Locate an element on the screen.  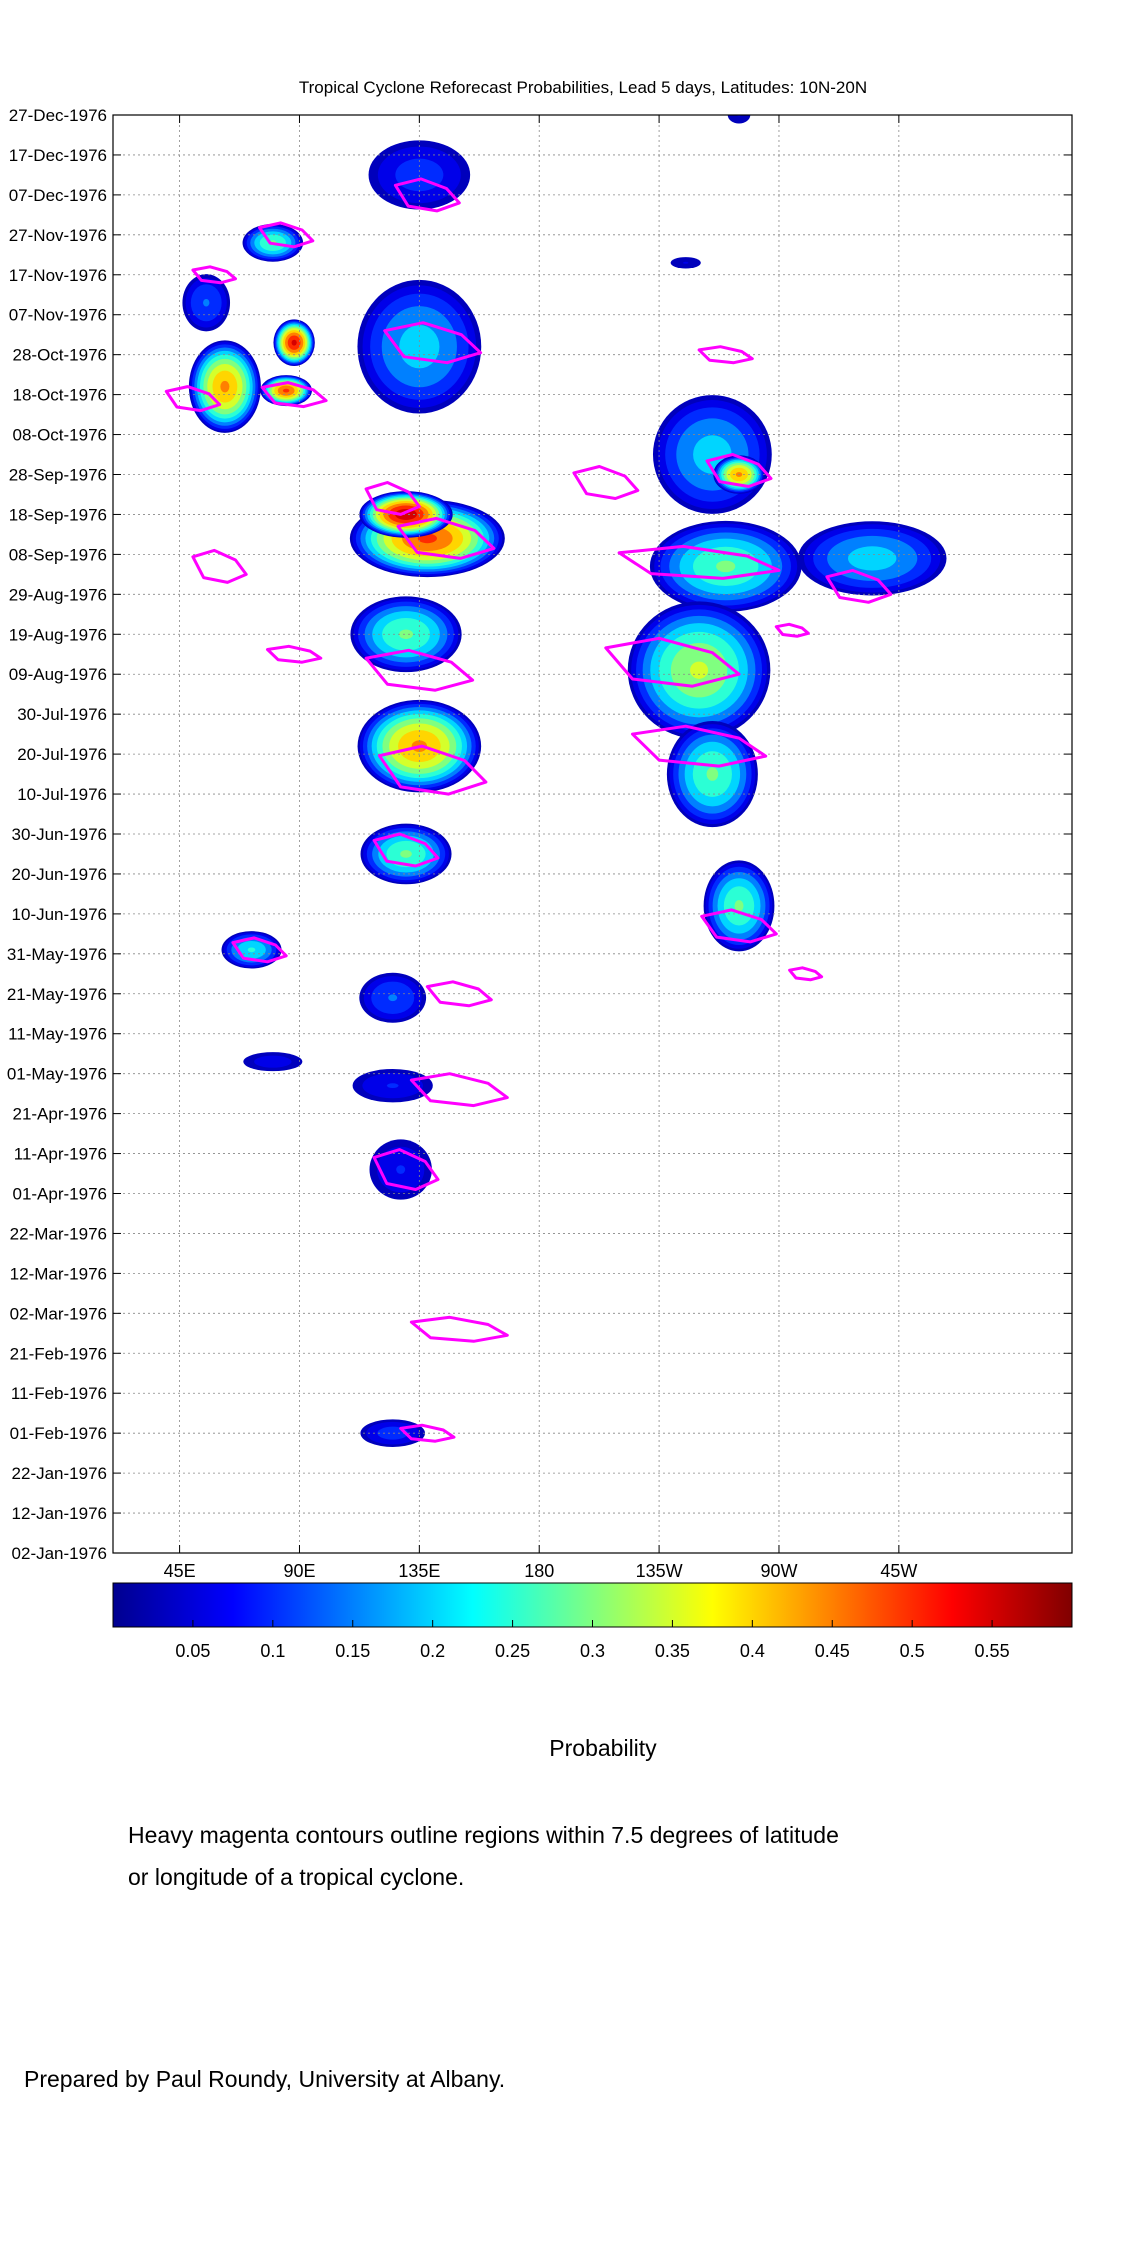
y-tick-label: 22-Mar-1976 is located at coordinates (58, 1233).